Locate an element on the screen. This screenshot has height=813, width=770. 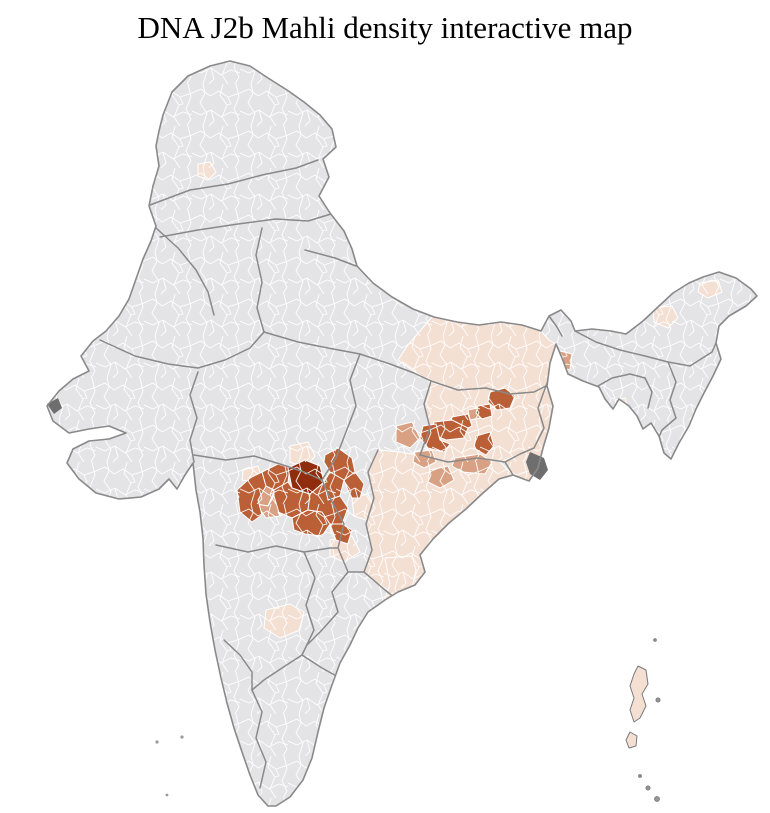
kolkata-metro-area is located at coordinates (537, 466).